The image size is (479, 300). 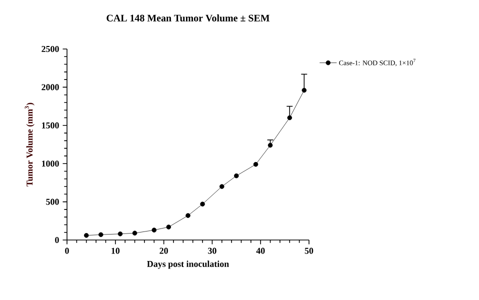 What do you see at coordinates (309, 251) in the screenshot?
I see `x-tick-label: 50` at bounding box center [309, 251].